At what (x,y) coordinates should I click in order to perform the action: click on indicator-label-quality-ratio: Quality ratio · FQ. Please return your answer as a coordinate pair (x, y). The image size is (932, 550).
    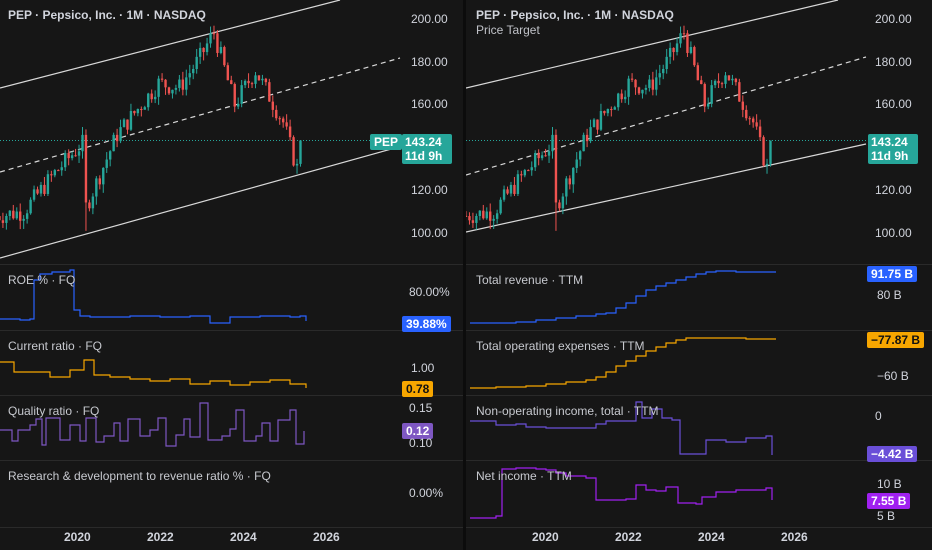
    Looking at the image, I should click on (54, 411).